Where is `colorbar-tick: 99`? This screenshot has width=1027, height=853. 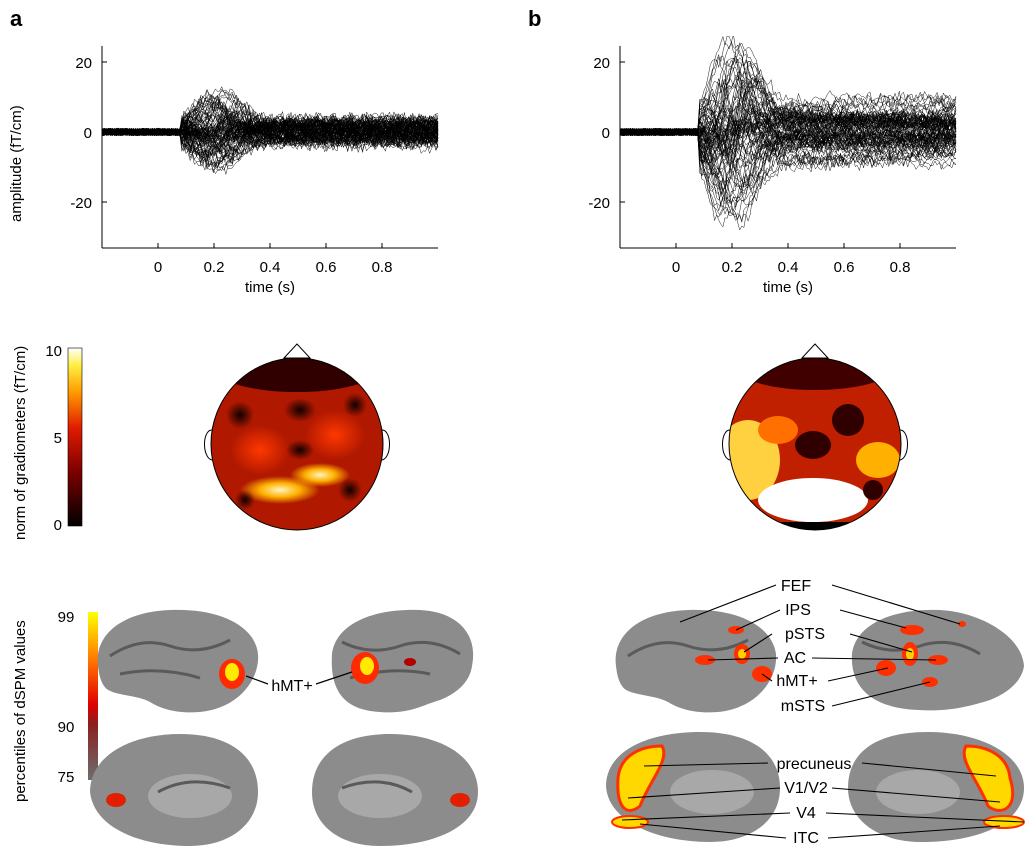 colorbar-tick: 99 is located at coordinates (66, 617).